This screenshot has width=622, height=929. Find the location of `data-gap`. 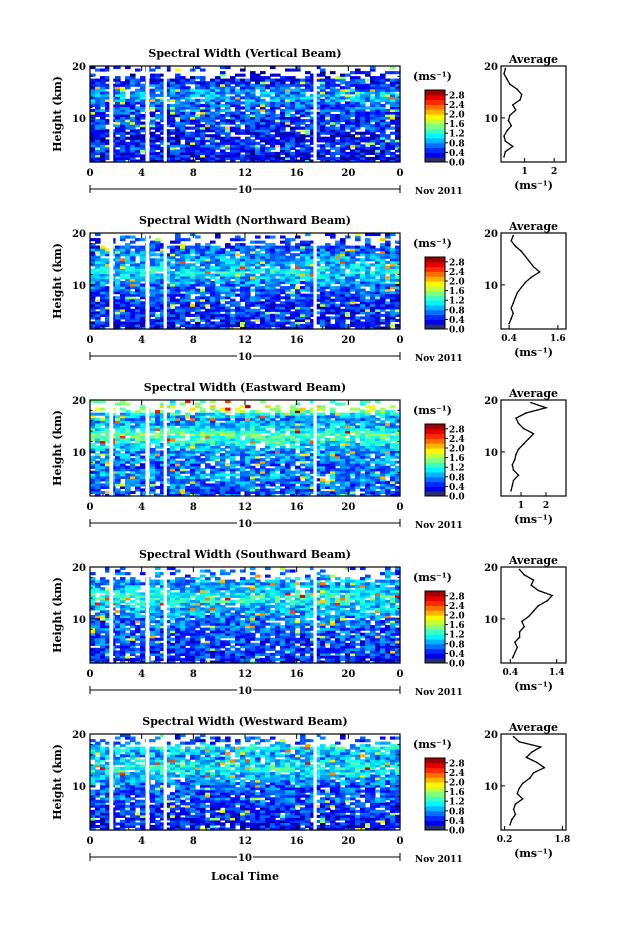

data-gap is located at coordinates (147, 281).